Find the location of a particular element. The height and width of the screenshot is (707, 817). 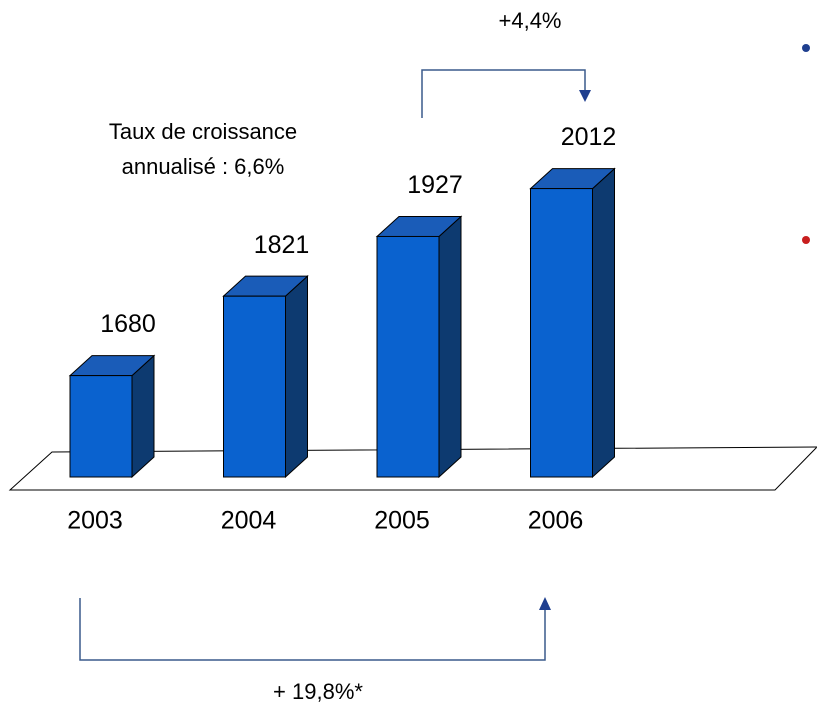

annotation: annualisé : 6,6% is located at coordinates (203, 166).